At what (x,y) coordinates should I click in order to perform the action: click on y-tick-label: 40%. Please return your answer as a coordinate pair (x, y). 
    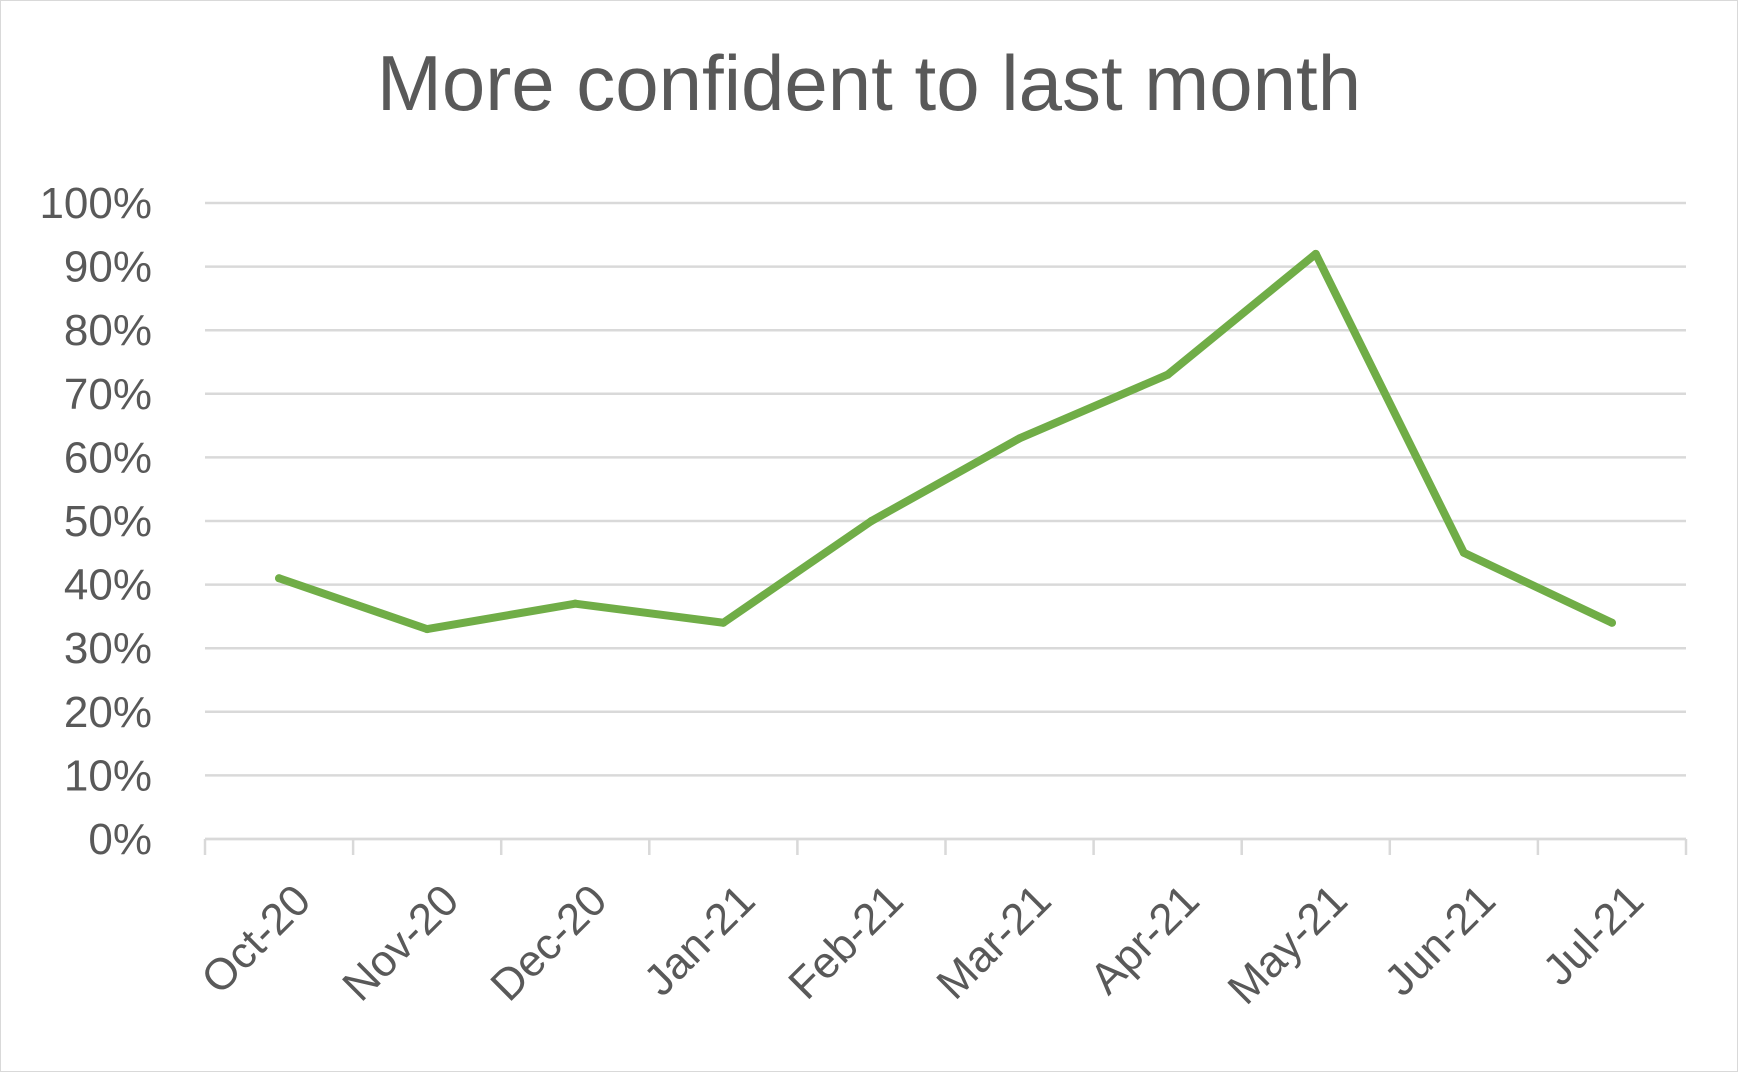
    Looking at the image, I should click on (108, 585).